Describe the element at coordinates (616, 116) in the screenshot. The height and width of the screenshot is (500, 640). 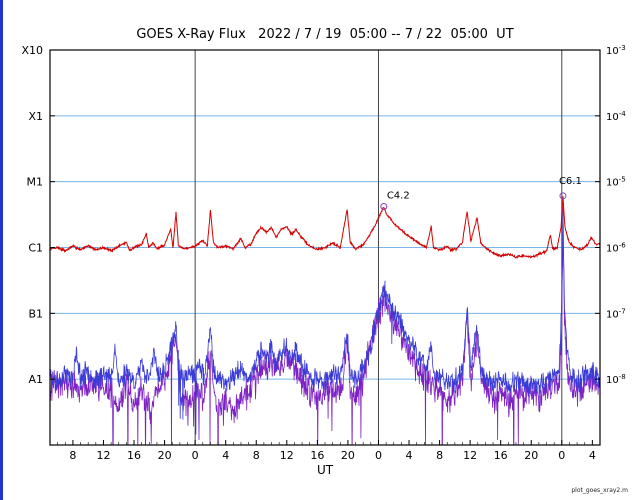
I see `y-right-label: 10-4` at that location.